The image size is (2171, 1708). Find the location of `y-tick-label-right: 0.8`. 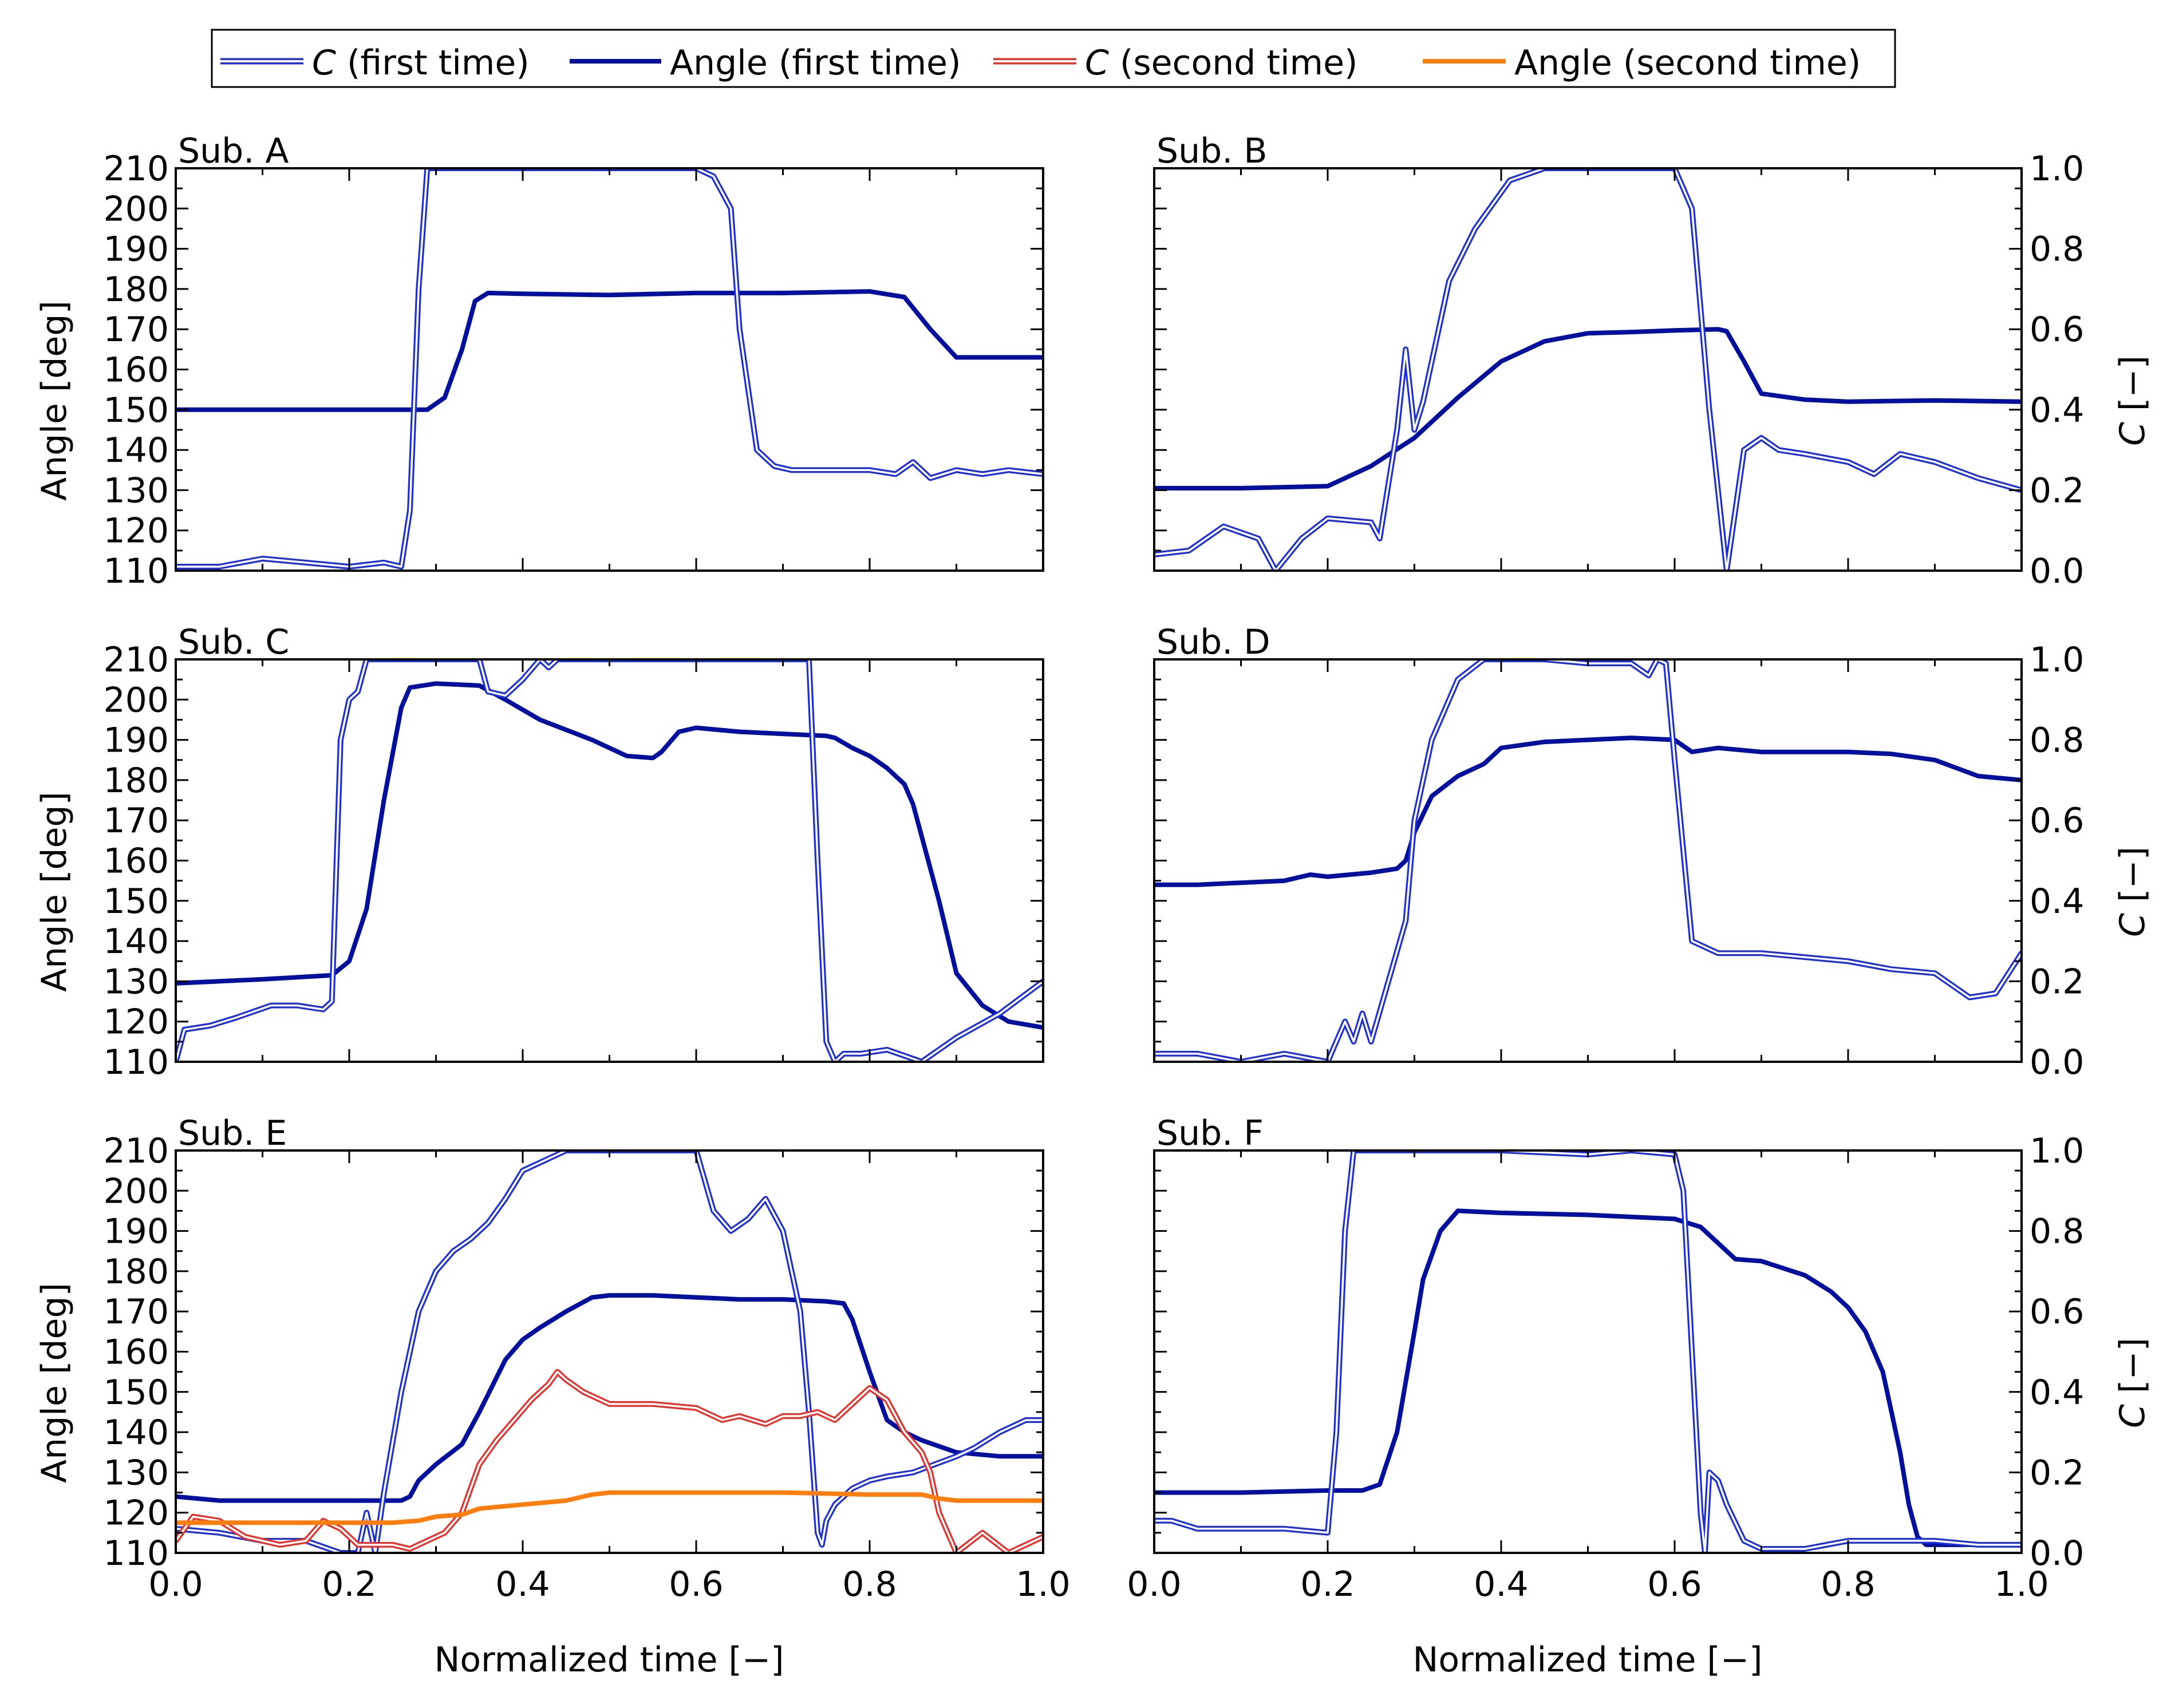

y-tick-label-right: 0.8 is located at coordinates (2057, 1232).